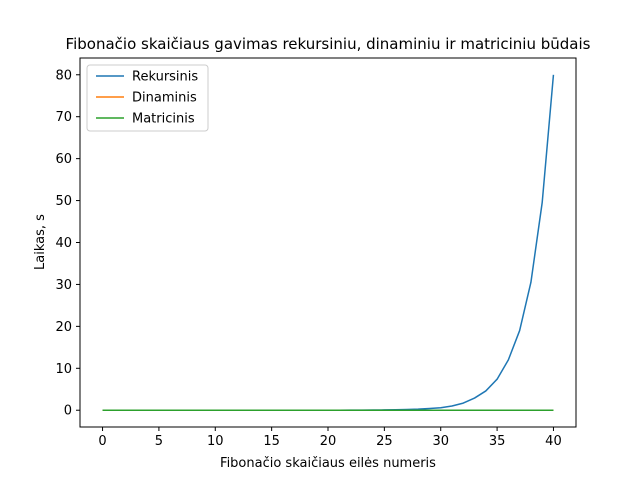  Describe the element at coordinates (63, 285) in the screenshot. I see `y-tick-label: 30` at that location.